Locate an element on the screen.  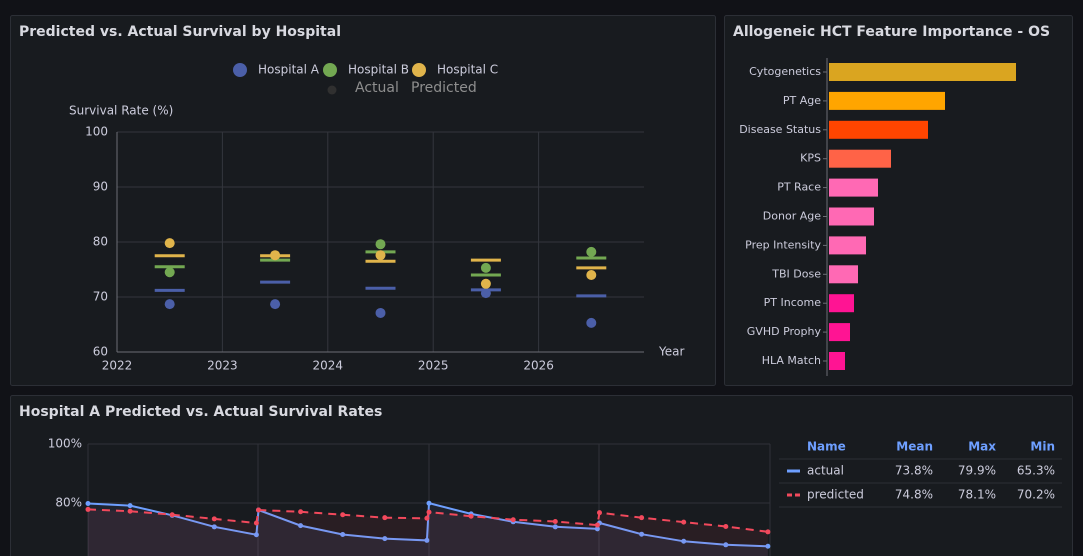
panel-title: Allogeneic HCT Feature Importance - OS is located at coordinates (891, 32).